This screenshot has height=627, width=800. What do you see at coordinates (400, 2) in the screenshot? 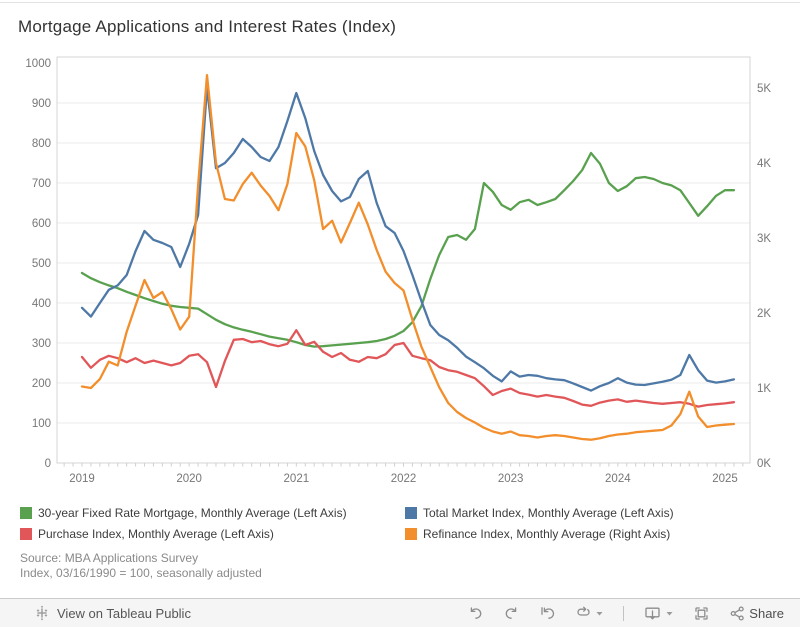
I see `top-divider` at bounding box center [400, 2].